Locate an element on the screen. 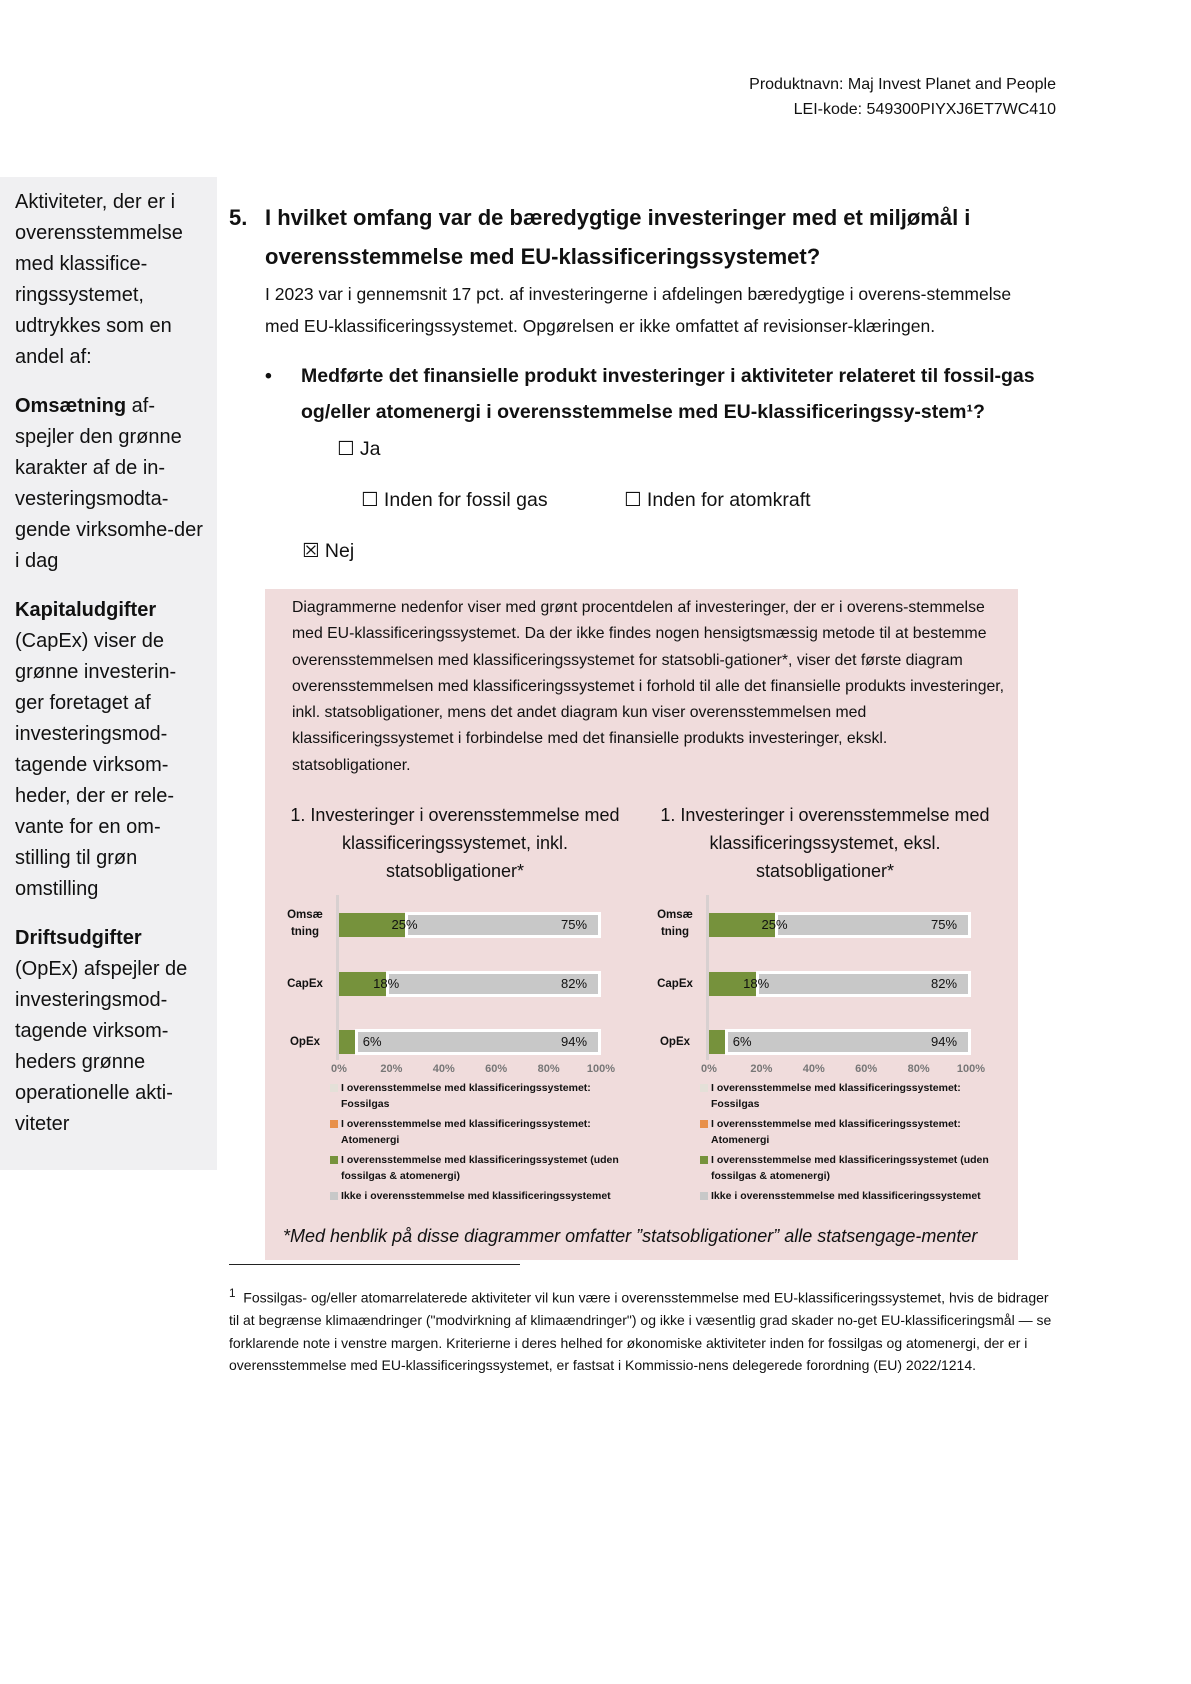  lei-code: LEI-kode: 549300PIYXJ6ET7WC410 is located at coordinates (924, 109).